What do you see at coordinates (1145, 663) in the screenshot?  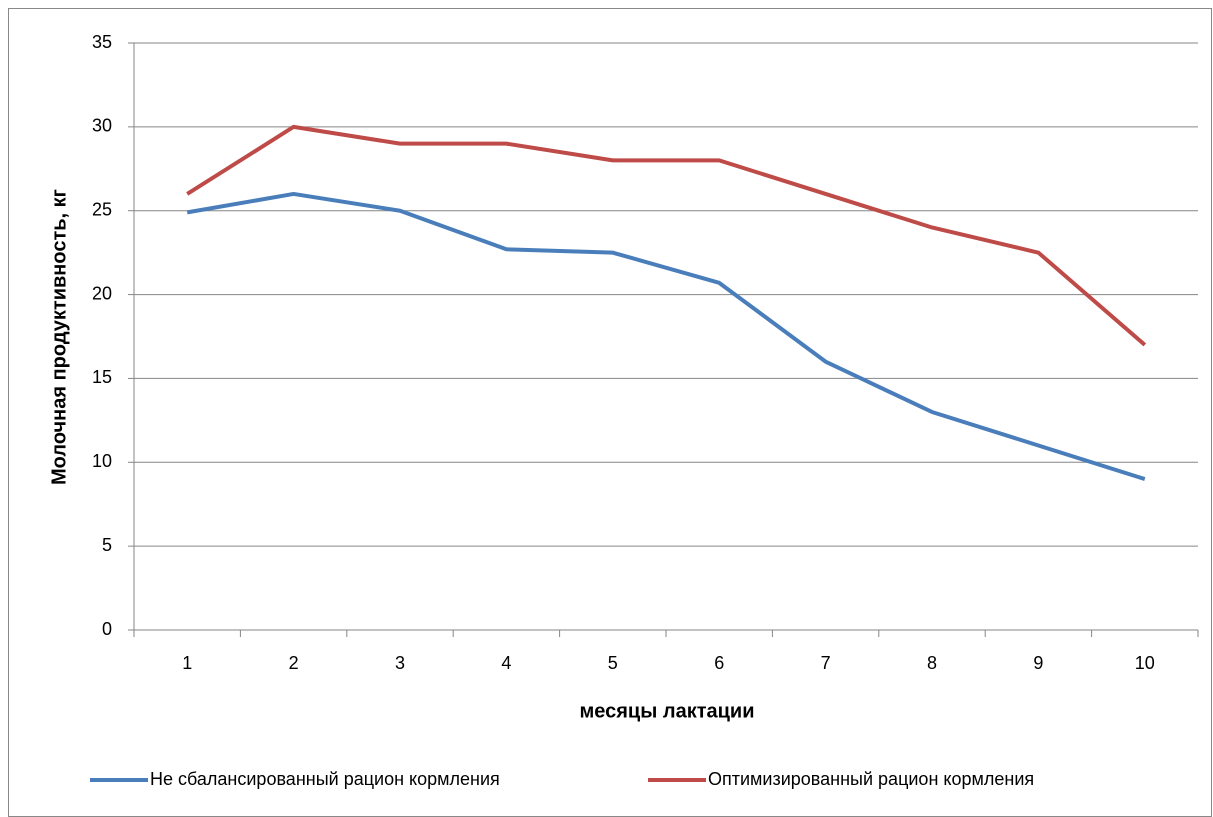 I see `x-tick-label: 10` at bounding box center [1145, 663].